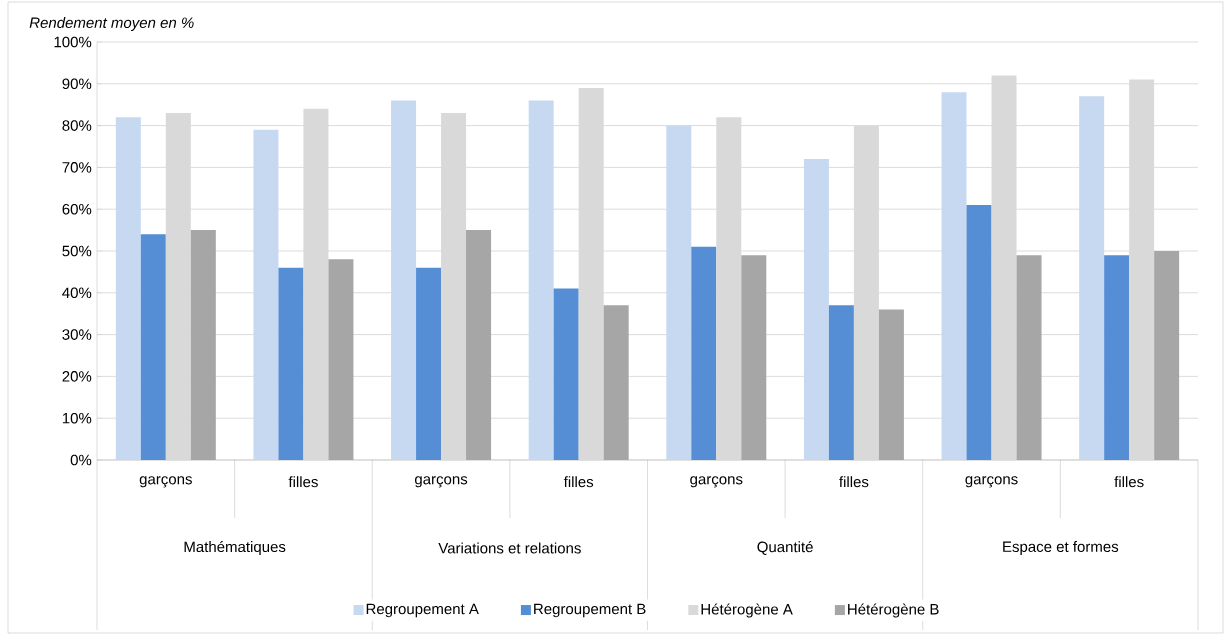  What do you see at coordinates (81, 460) in the screenshot?
I see `y-tick-label: 0%` at bounding box center [81, 460].